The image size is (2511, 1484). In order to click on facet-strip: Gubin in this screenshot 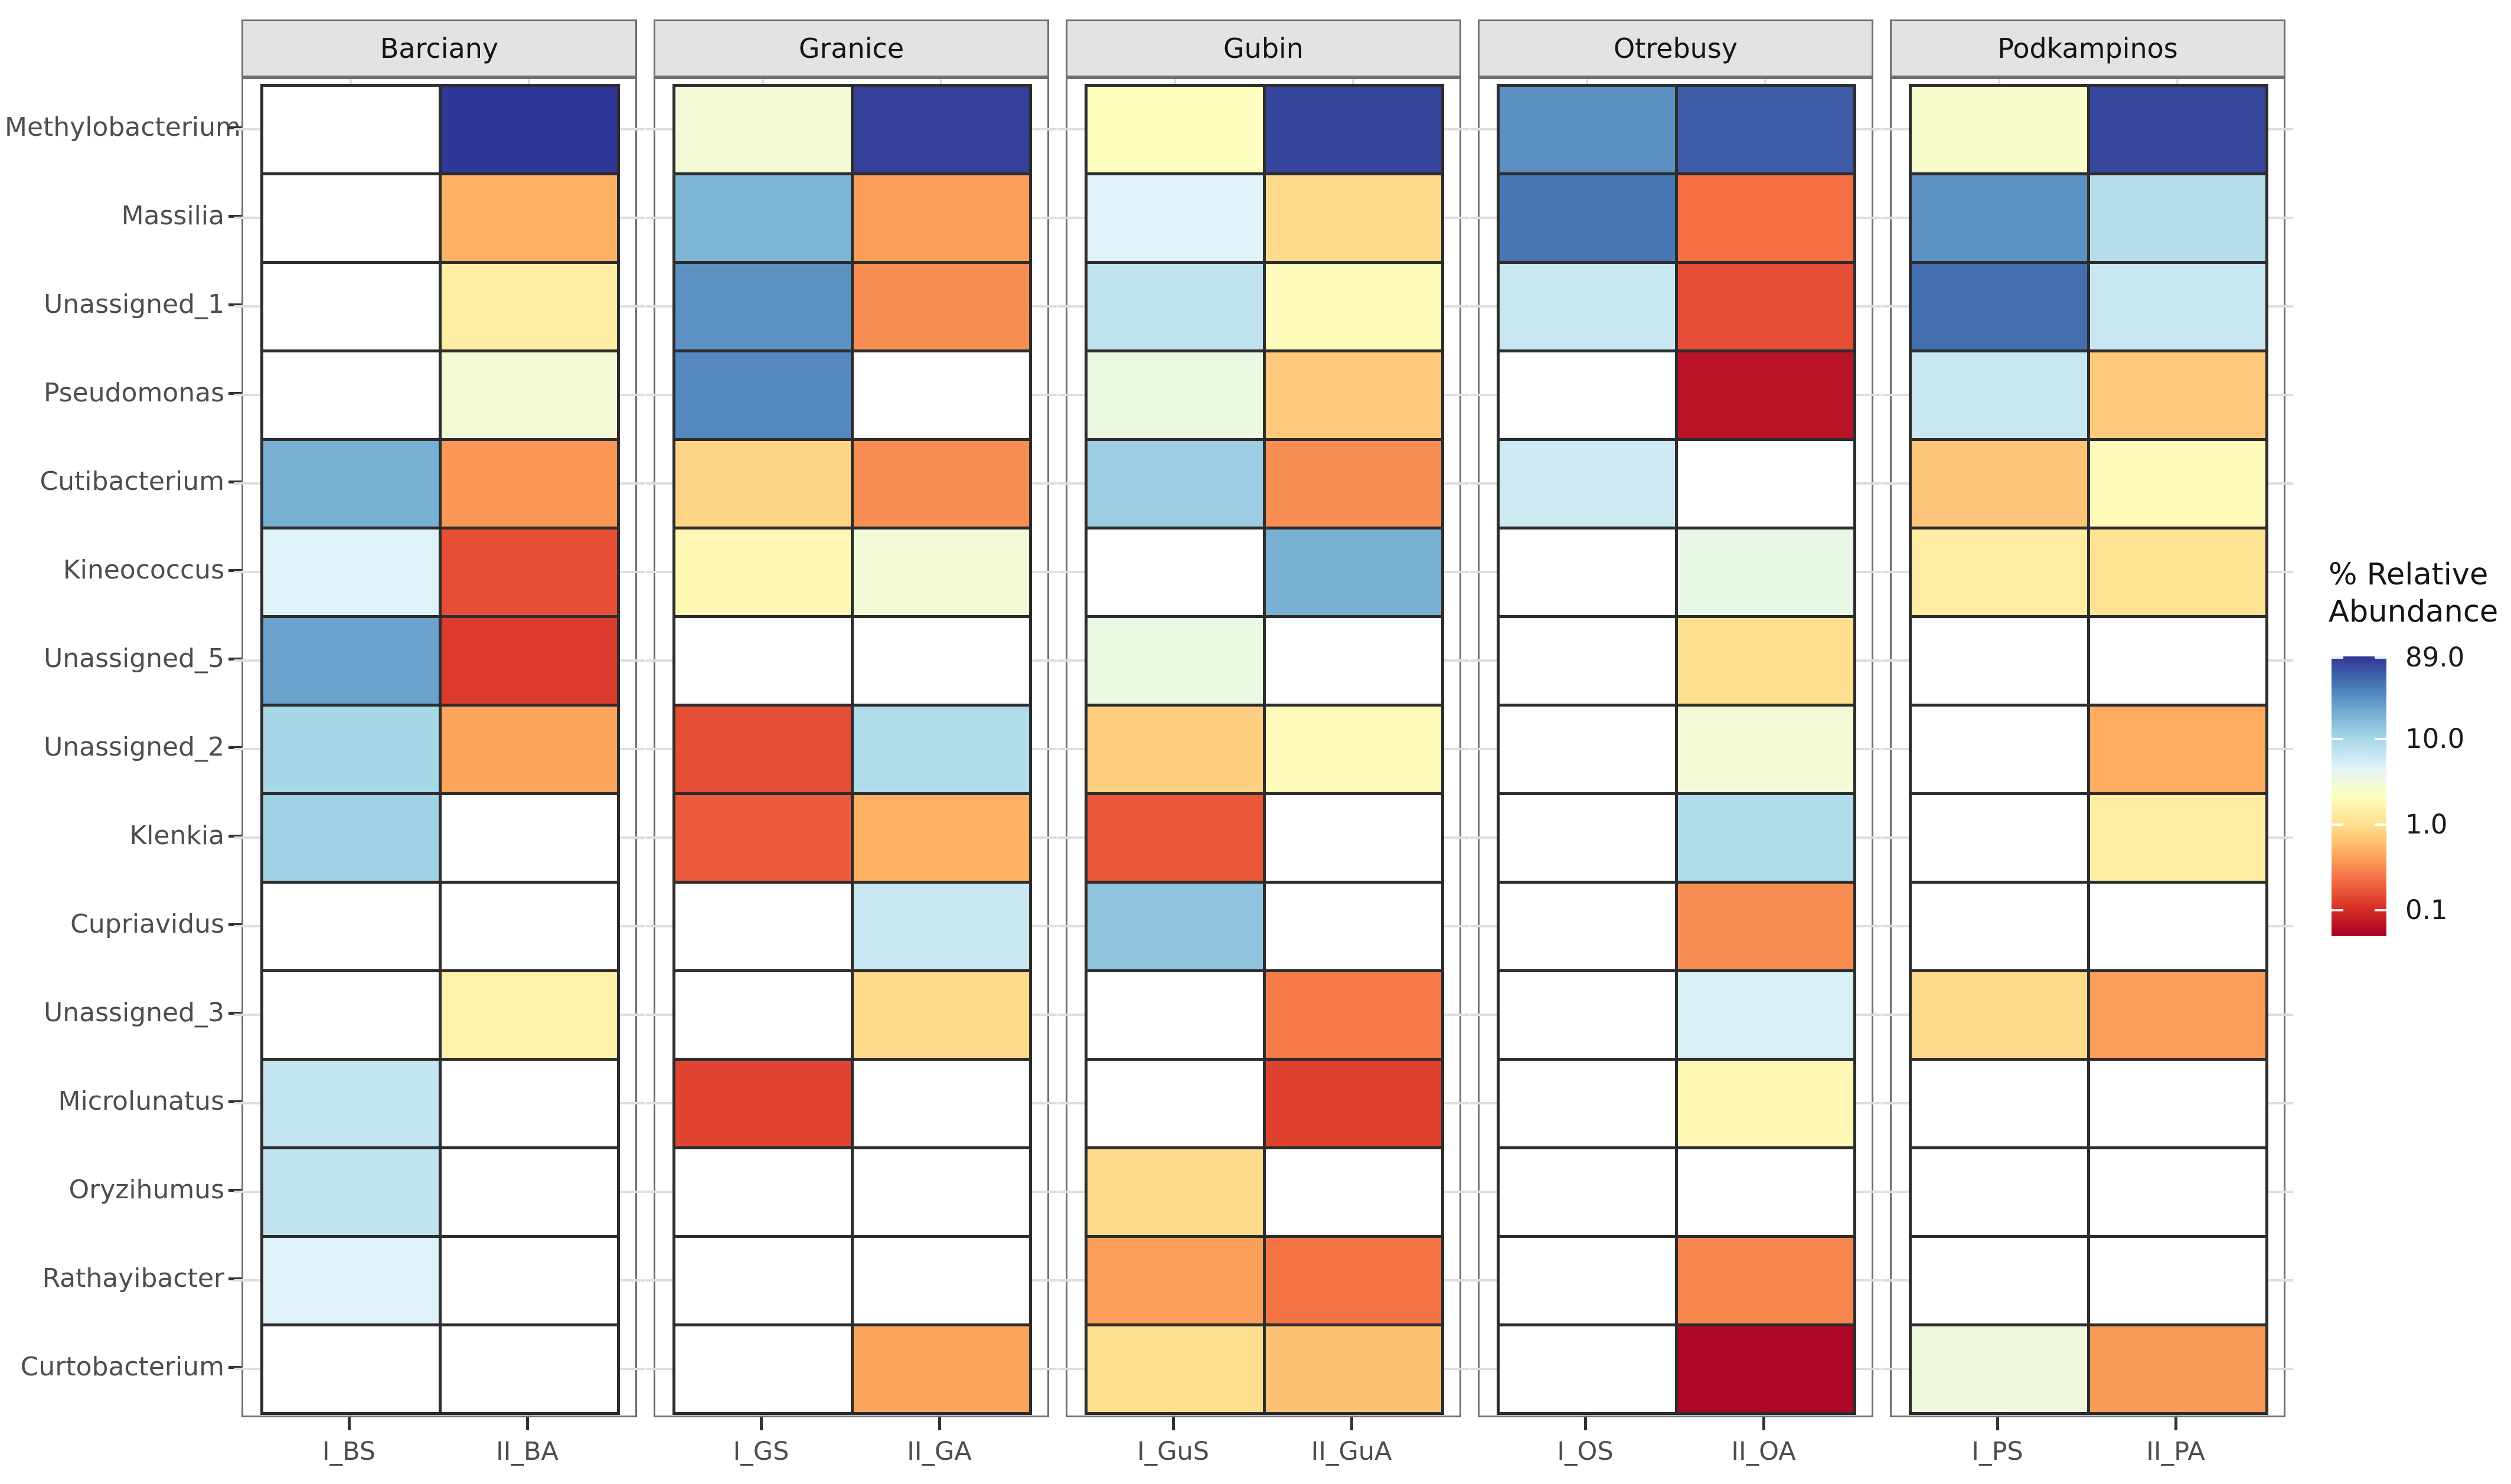, I will do `click(1263, 48)`.